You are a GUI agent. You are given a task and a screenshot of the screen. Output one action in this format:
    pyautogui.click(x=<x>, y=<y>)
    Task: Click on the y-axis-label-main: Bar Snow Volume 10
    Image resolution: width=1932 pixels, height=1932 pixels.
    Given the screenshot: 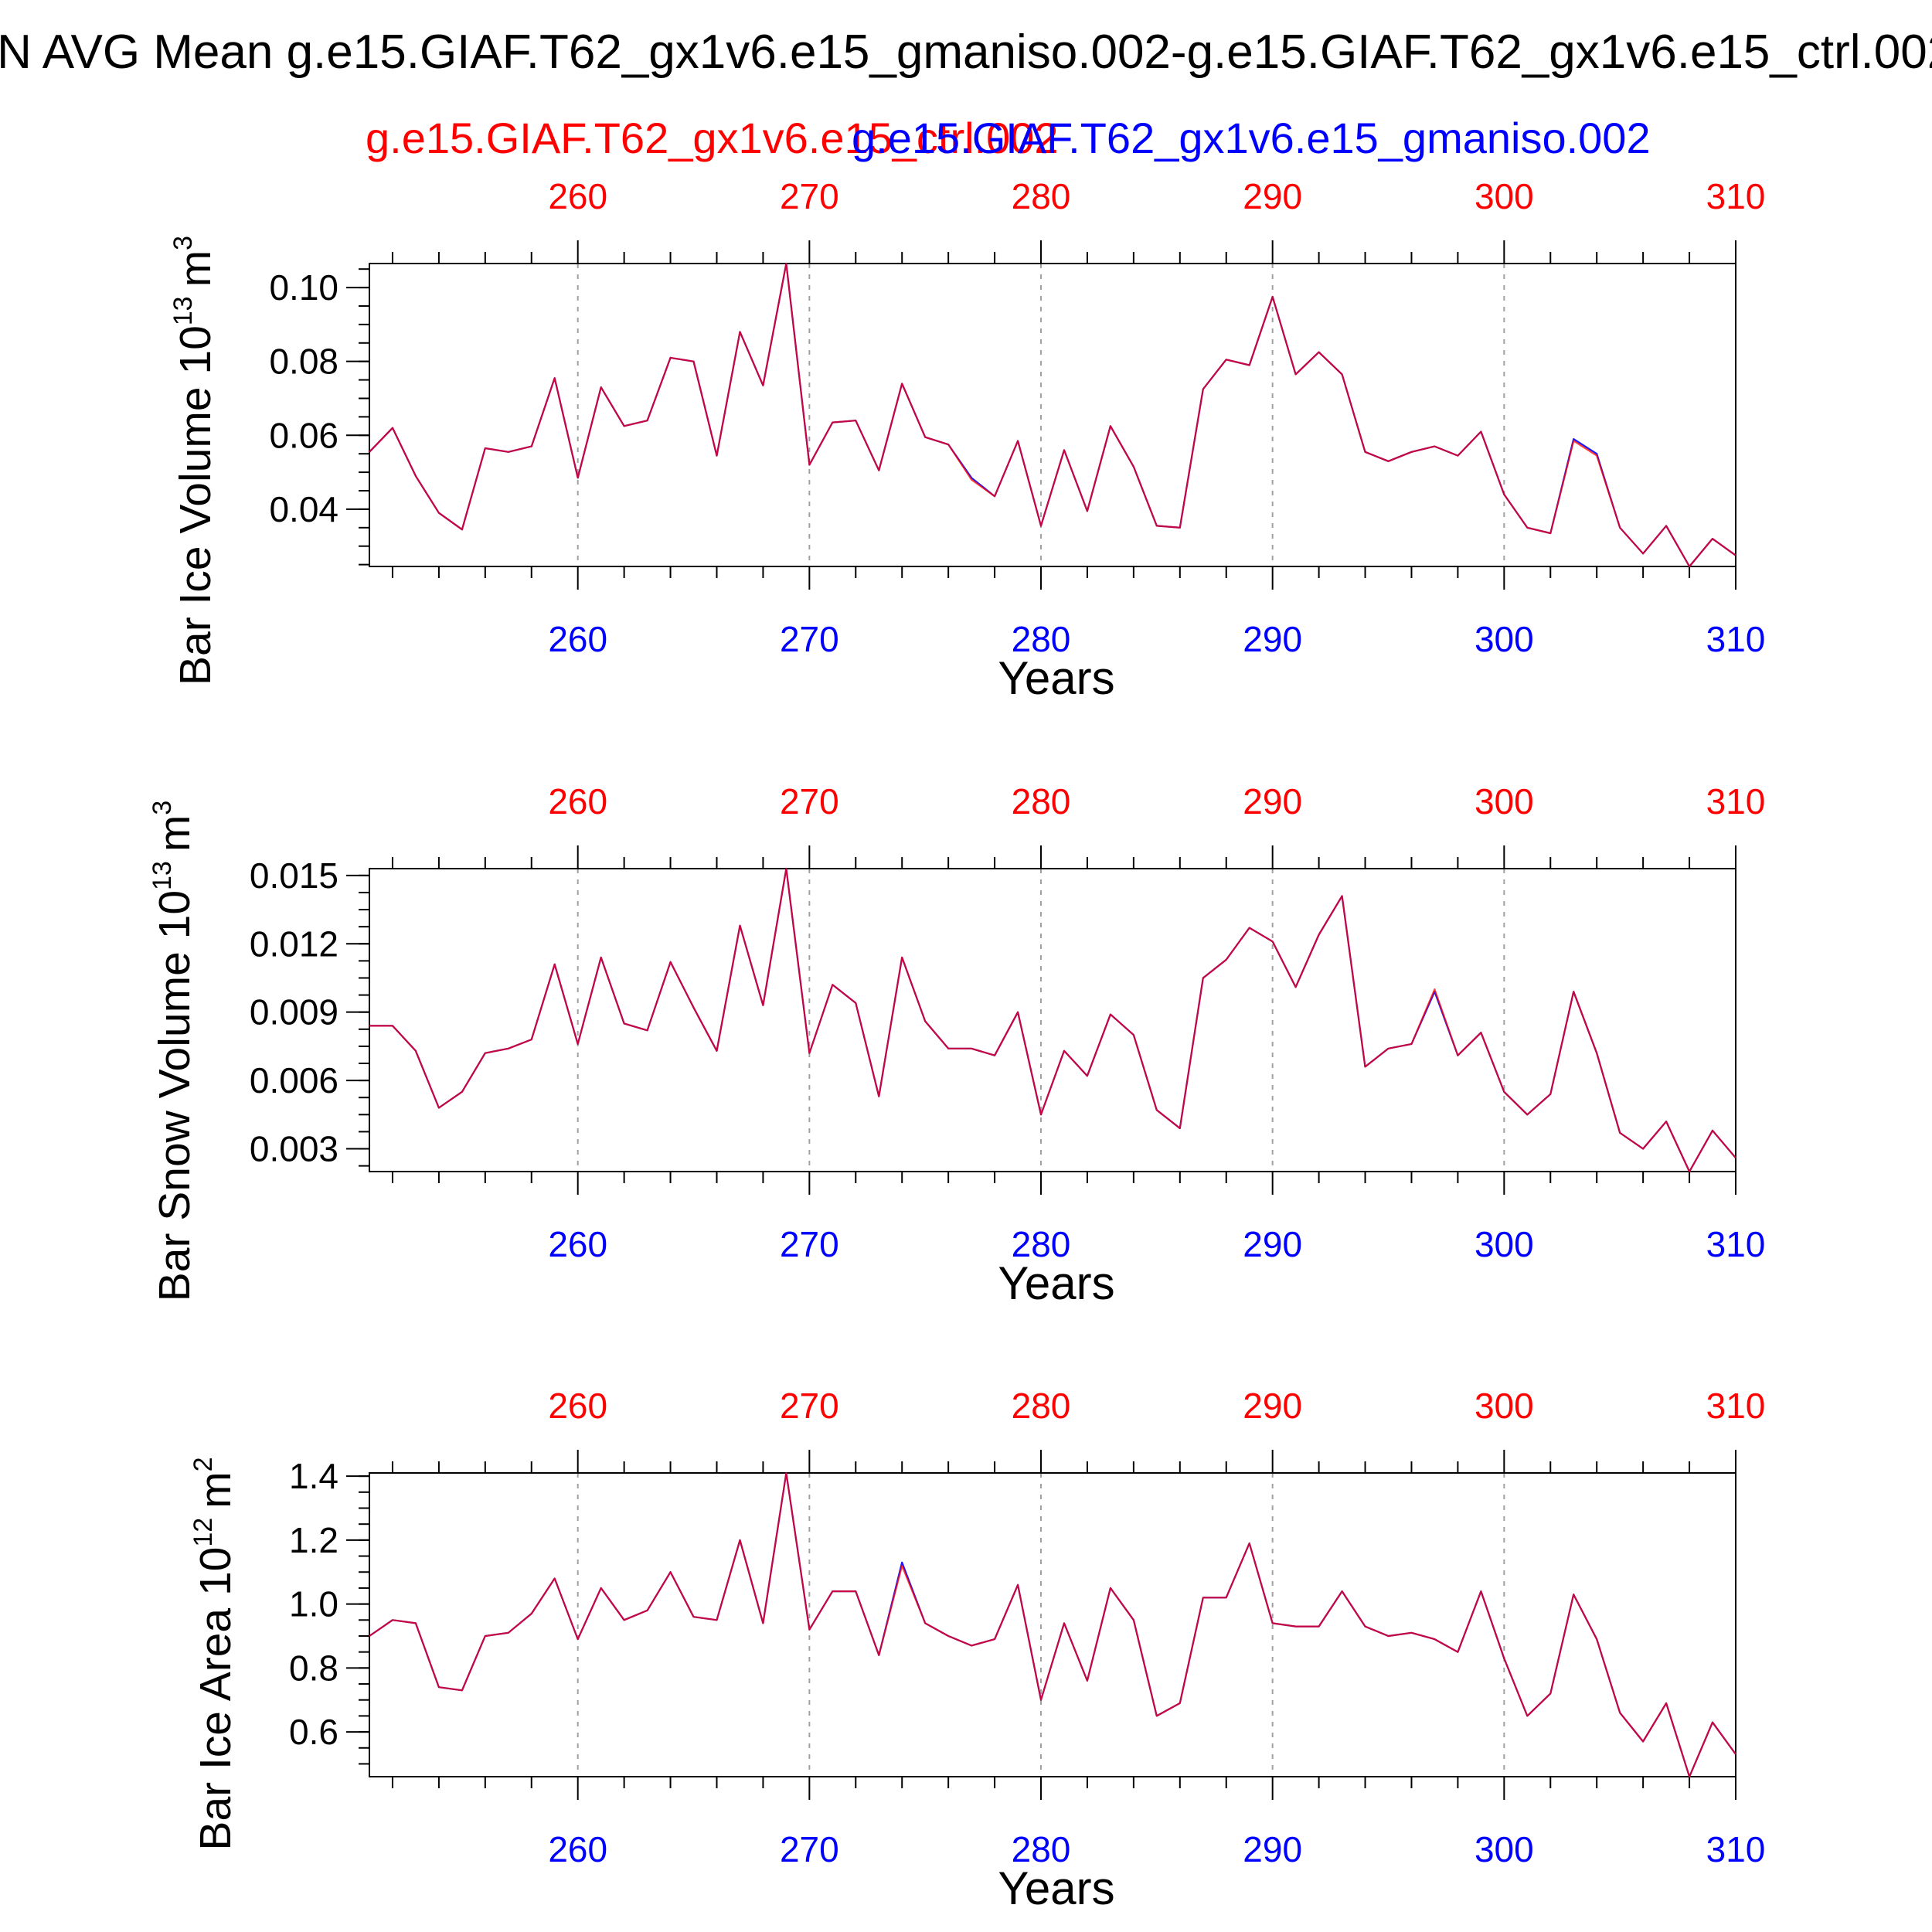 What is the action you would take?
    pyautogui.click(x=175, y=1095)
    